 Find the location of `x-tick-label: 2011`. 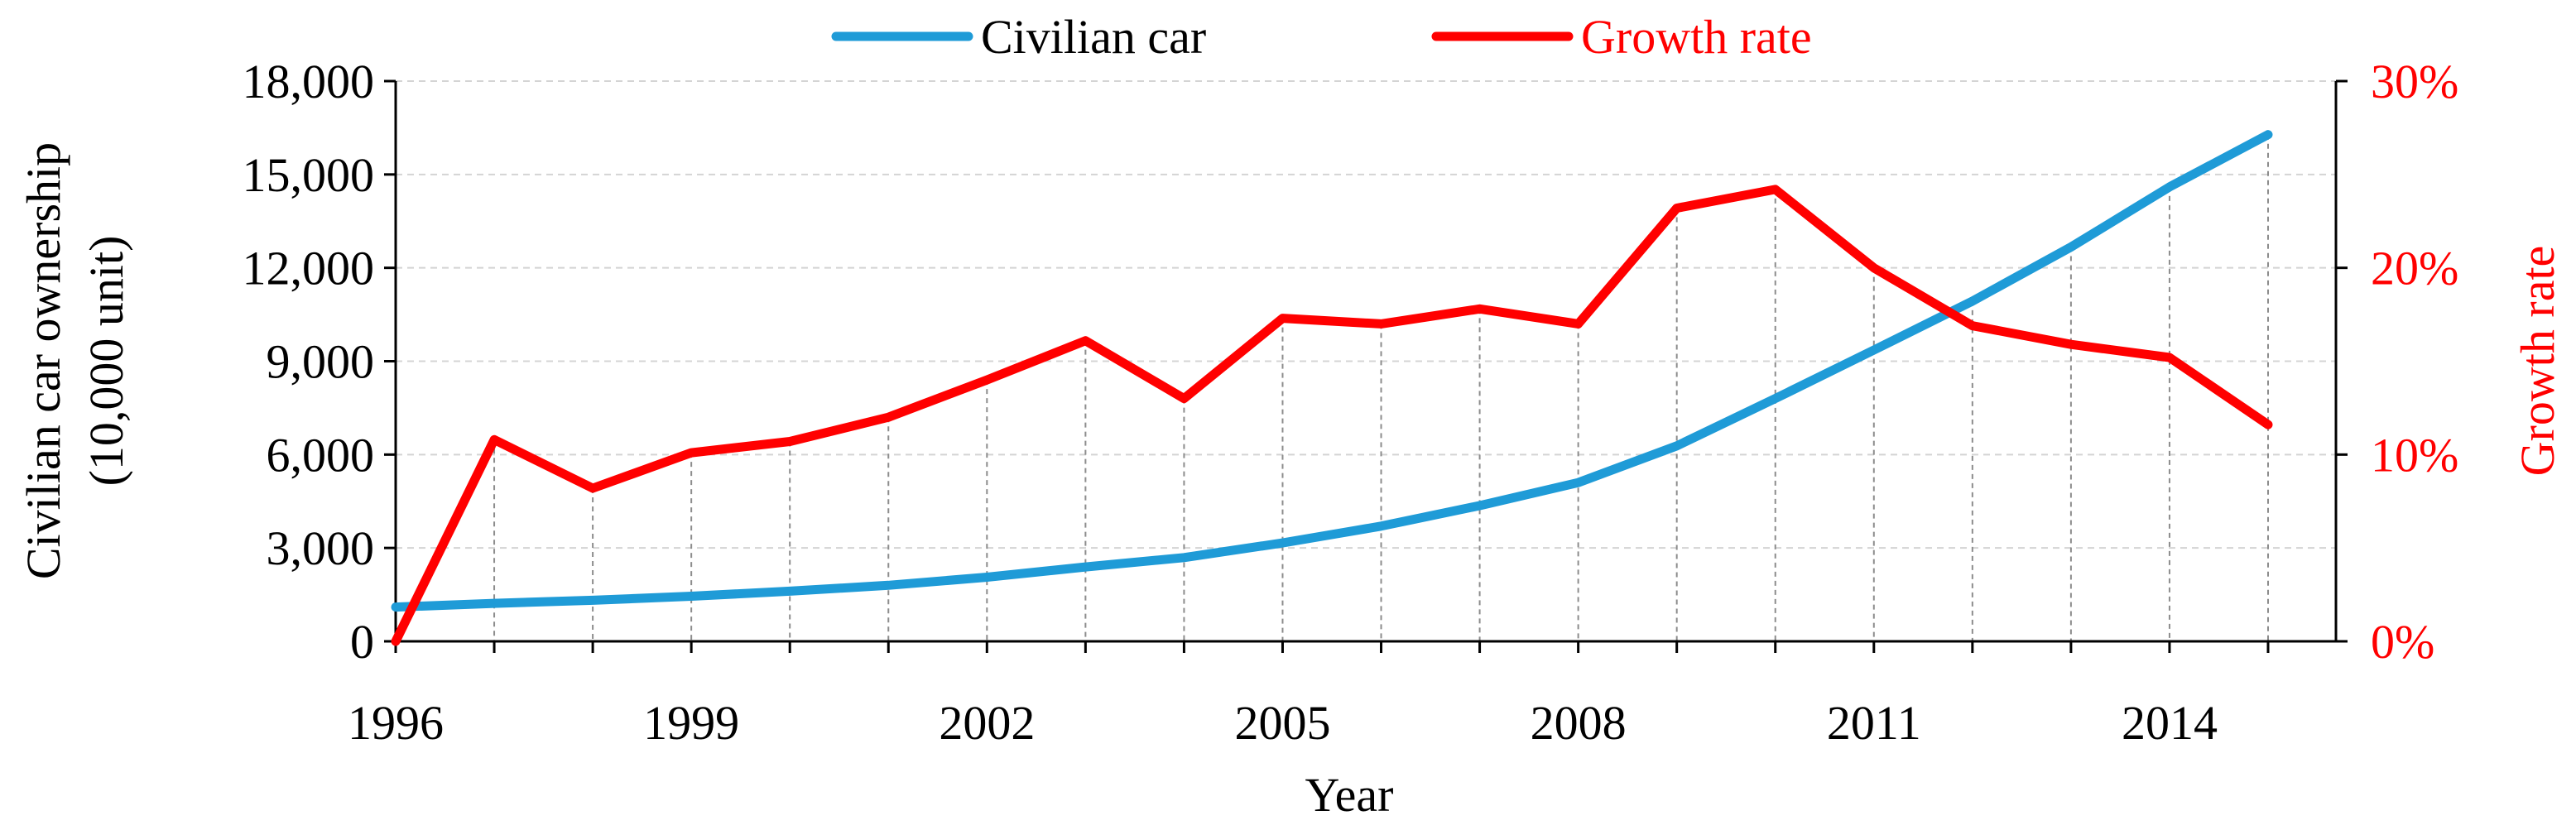

x-tick-label: 2011 is located at coordinates (1874, 723).